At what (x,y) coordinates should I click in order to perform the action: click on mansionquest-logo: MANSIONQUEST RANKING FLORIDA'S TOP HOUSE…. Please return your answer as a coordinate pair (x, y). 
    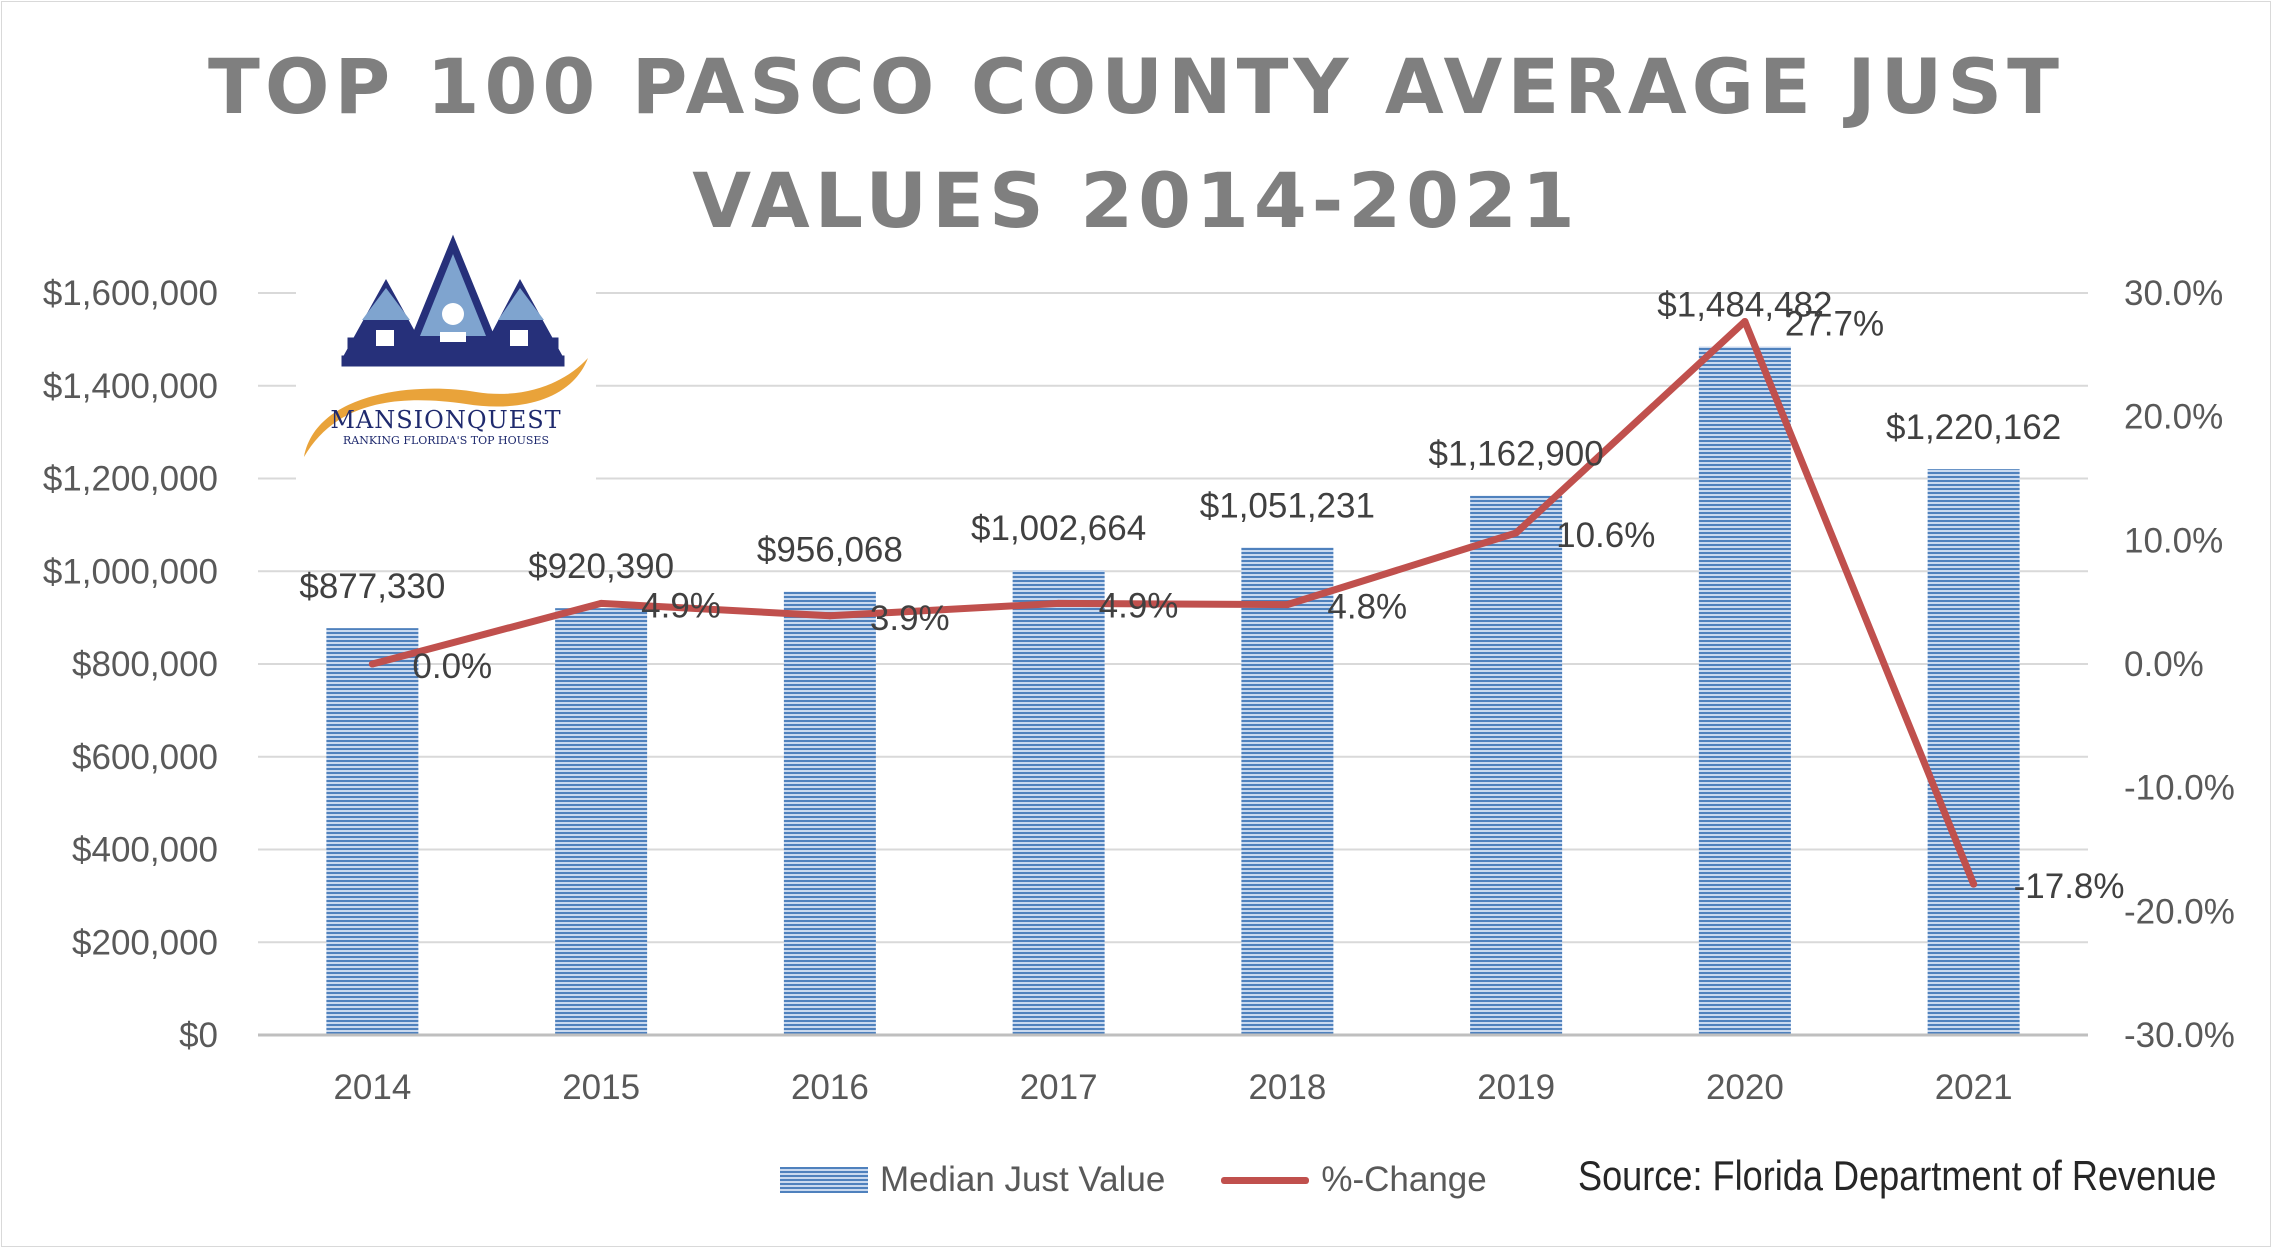
    Looking at the image, I should click on (446, 357).